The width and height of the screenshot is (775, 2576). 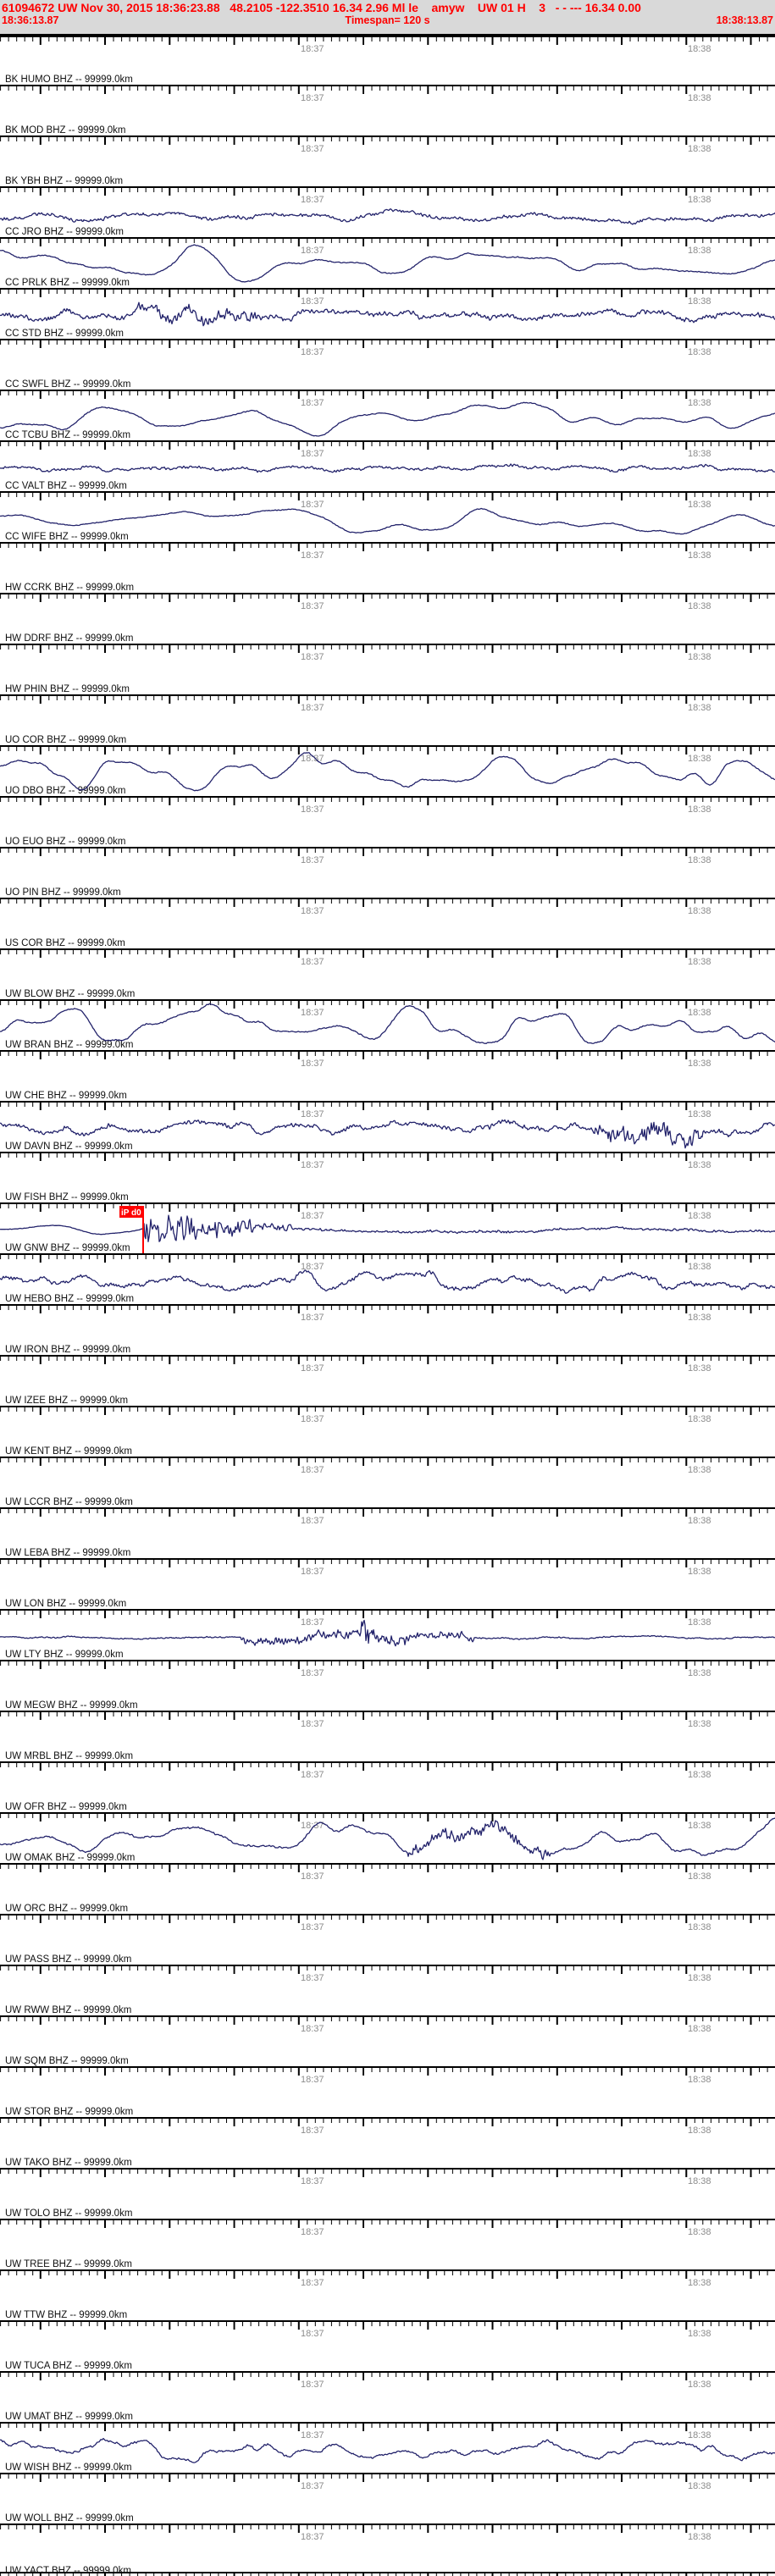 What do you see at coordinates (387, 1075) in the screenshot?
I see `trace-row-che: 18:37 18:38 UW CHE BHZ -- 99999.0km` at bounding box center [387, 1075].